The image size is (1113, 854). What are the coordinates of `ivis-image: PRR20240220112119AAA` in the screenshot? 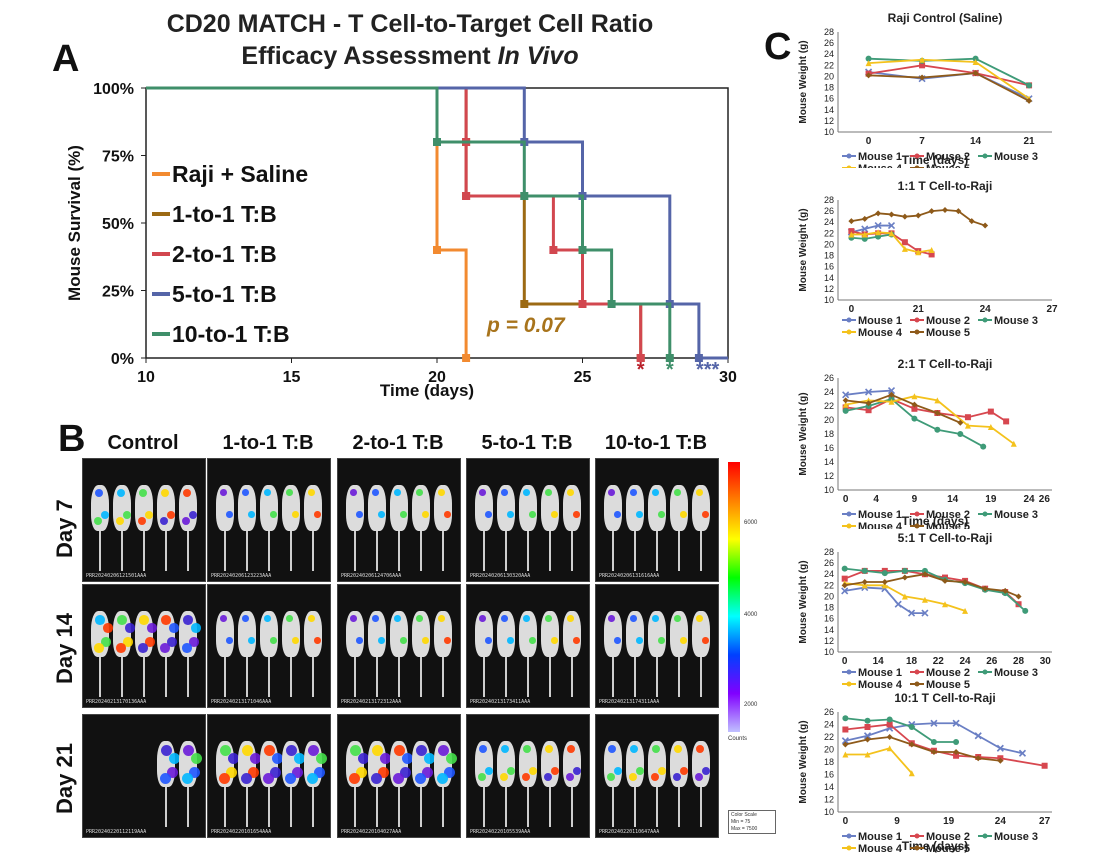 It's located at (144, 776).